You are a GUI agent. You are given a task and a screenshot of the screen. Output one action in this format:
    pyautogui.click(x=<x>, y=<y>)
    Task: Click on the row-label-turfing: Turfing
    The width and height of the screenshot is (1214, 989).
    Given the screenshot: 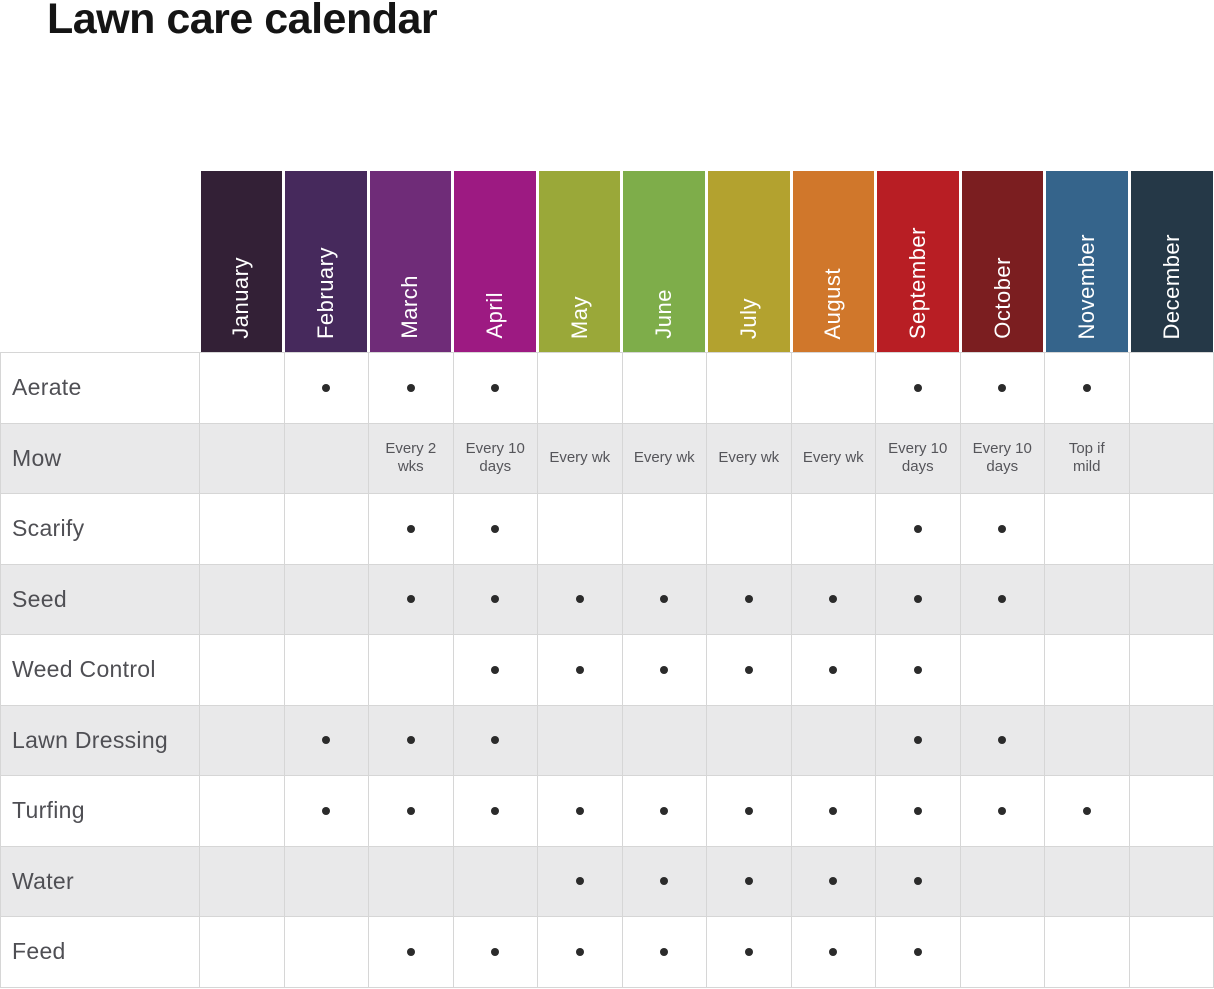 What is the action you would take?
    pyautogui.click(x=100, y=811)
    